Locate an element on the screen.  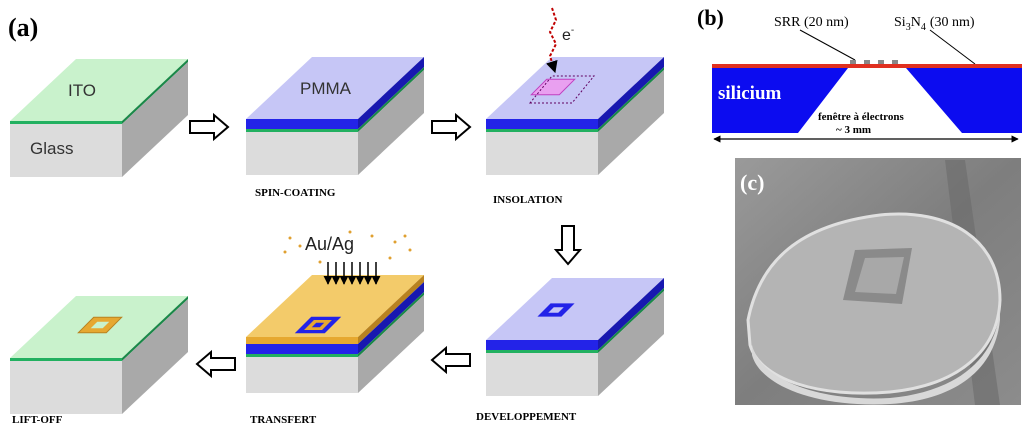
panel-label: (a) is located at coordinates (23, 27).